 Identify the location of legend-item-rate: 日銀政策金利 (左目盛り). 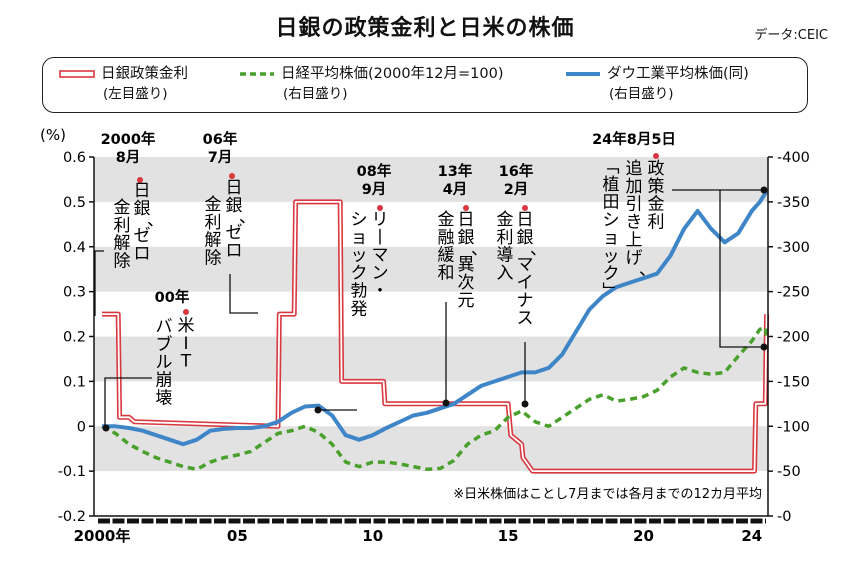
(123, 84).